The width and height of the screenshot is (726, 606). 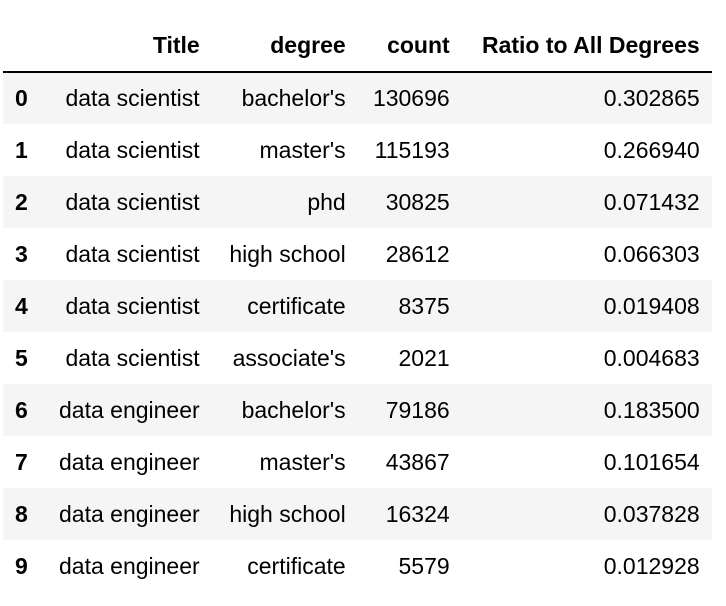 What do you see at coordinates (284, 46) in the screenshot?
I see `header-degree: degree` at bounding box center [284, 46].